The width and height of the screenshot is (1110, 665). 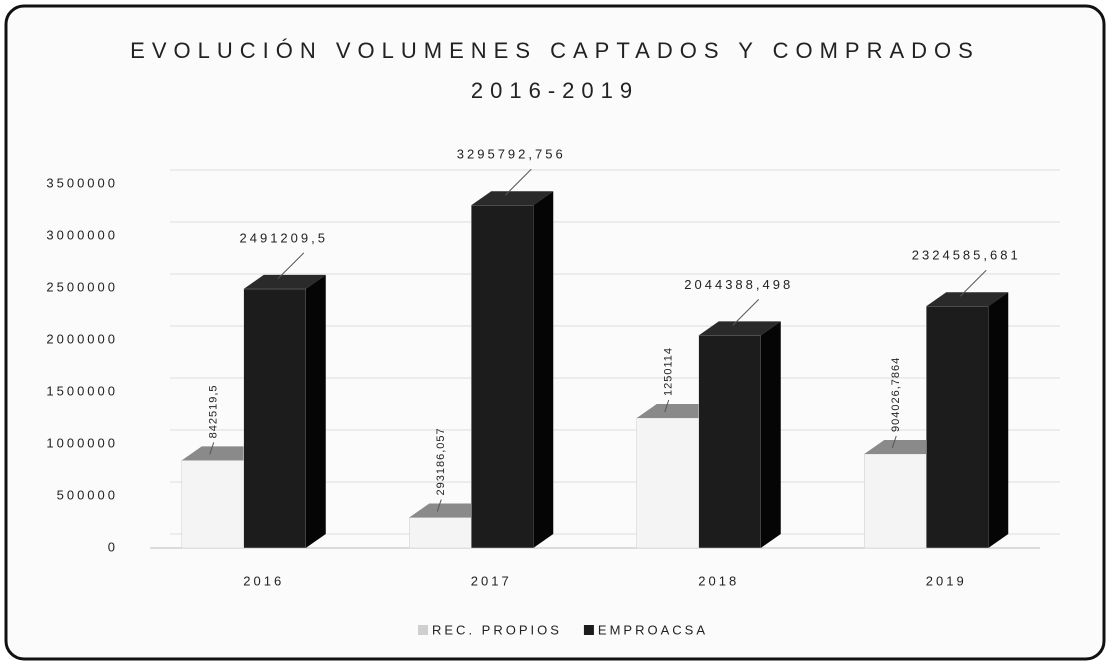 What do you see at coordinates (113, 546) in the screenshot?
I see `y-tick-label: 0` at bounding box center [113, 546].